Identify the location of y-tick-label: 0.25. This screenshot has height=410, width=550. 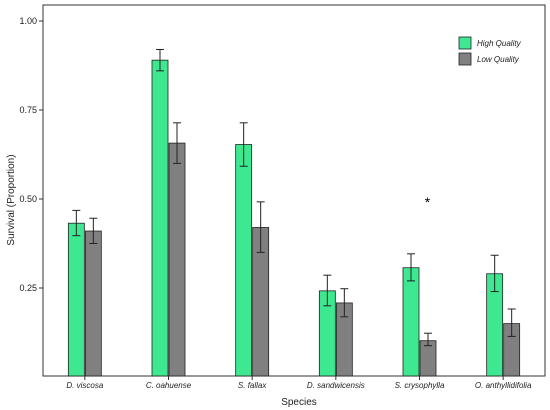
(28, 288).